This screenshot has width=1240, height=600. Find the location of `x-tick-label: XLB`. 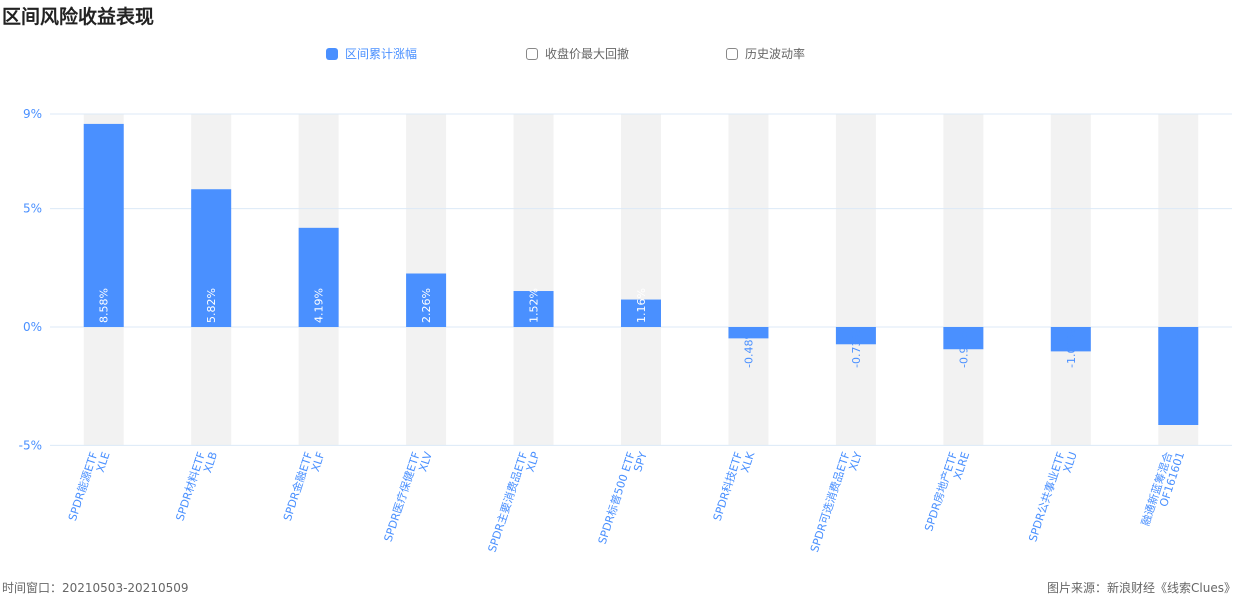

x-tick-label: XLB is located at coordinates (210, 462).